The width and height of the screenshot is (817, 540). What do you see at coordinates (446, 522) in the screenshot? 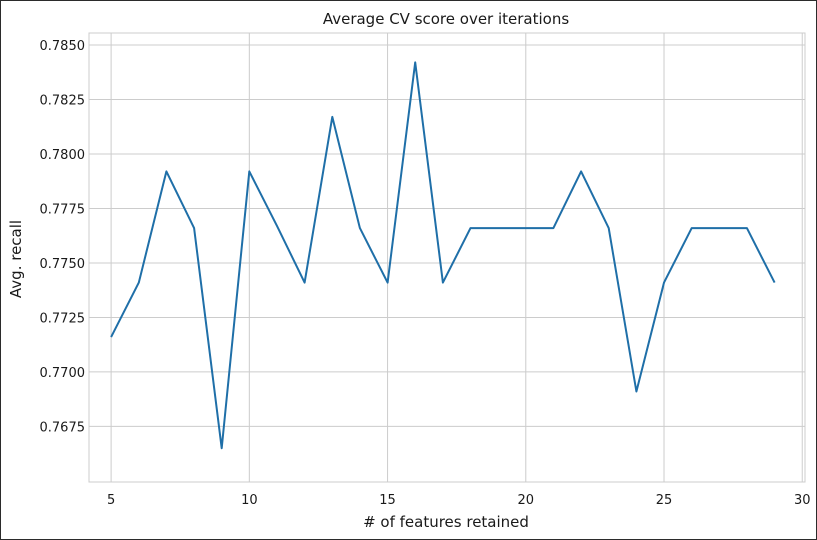
I see `x-axis-label: # of features retained` at bounding box center [446, 522].